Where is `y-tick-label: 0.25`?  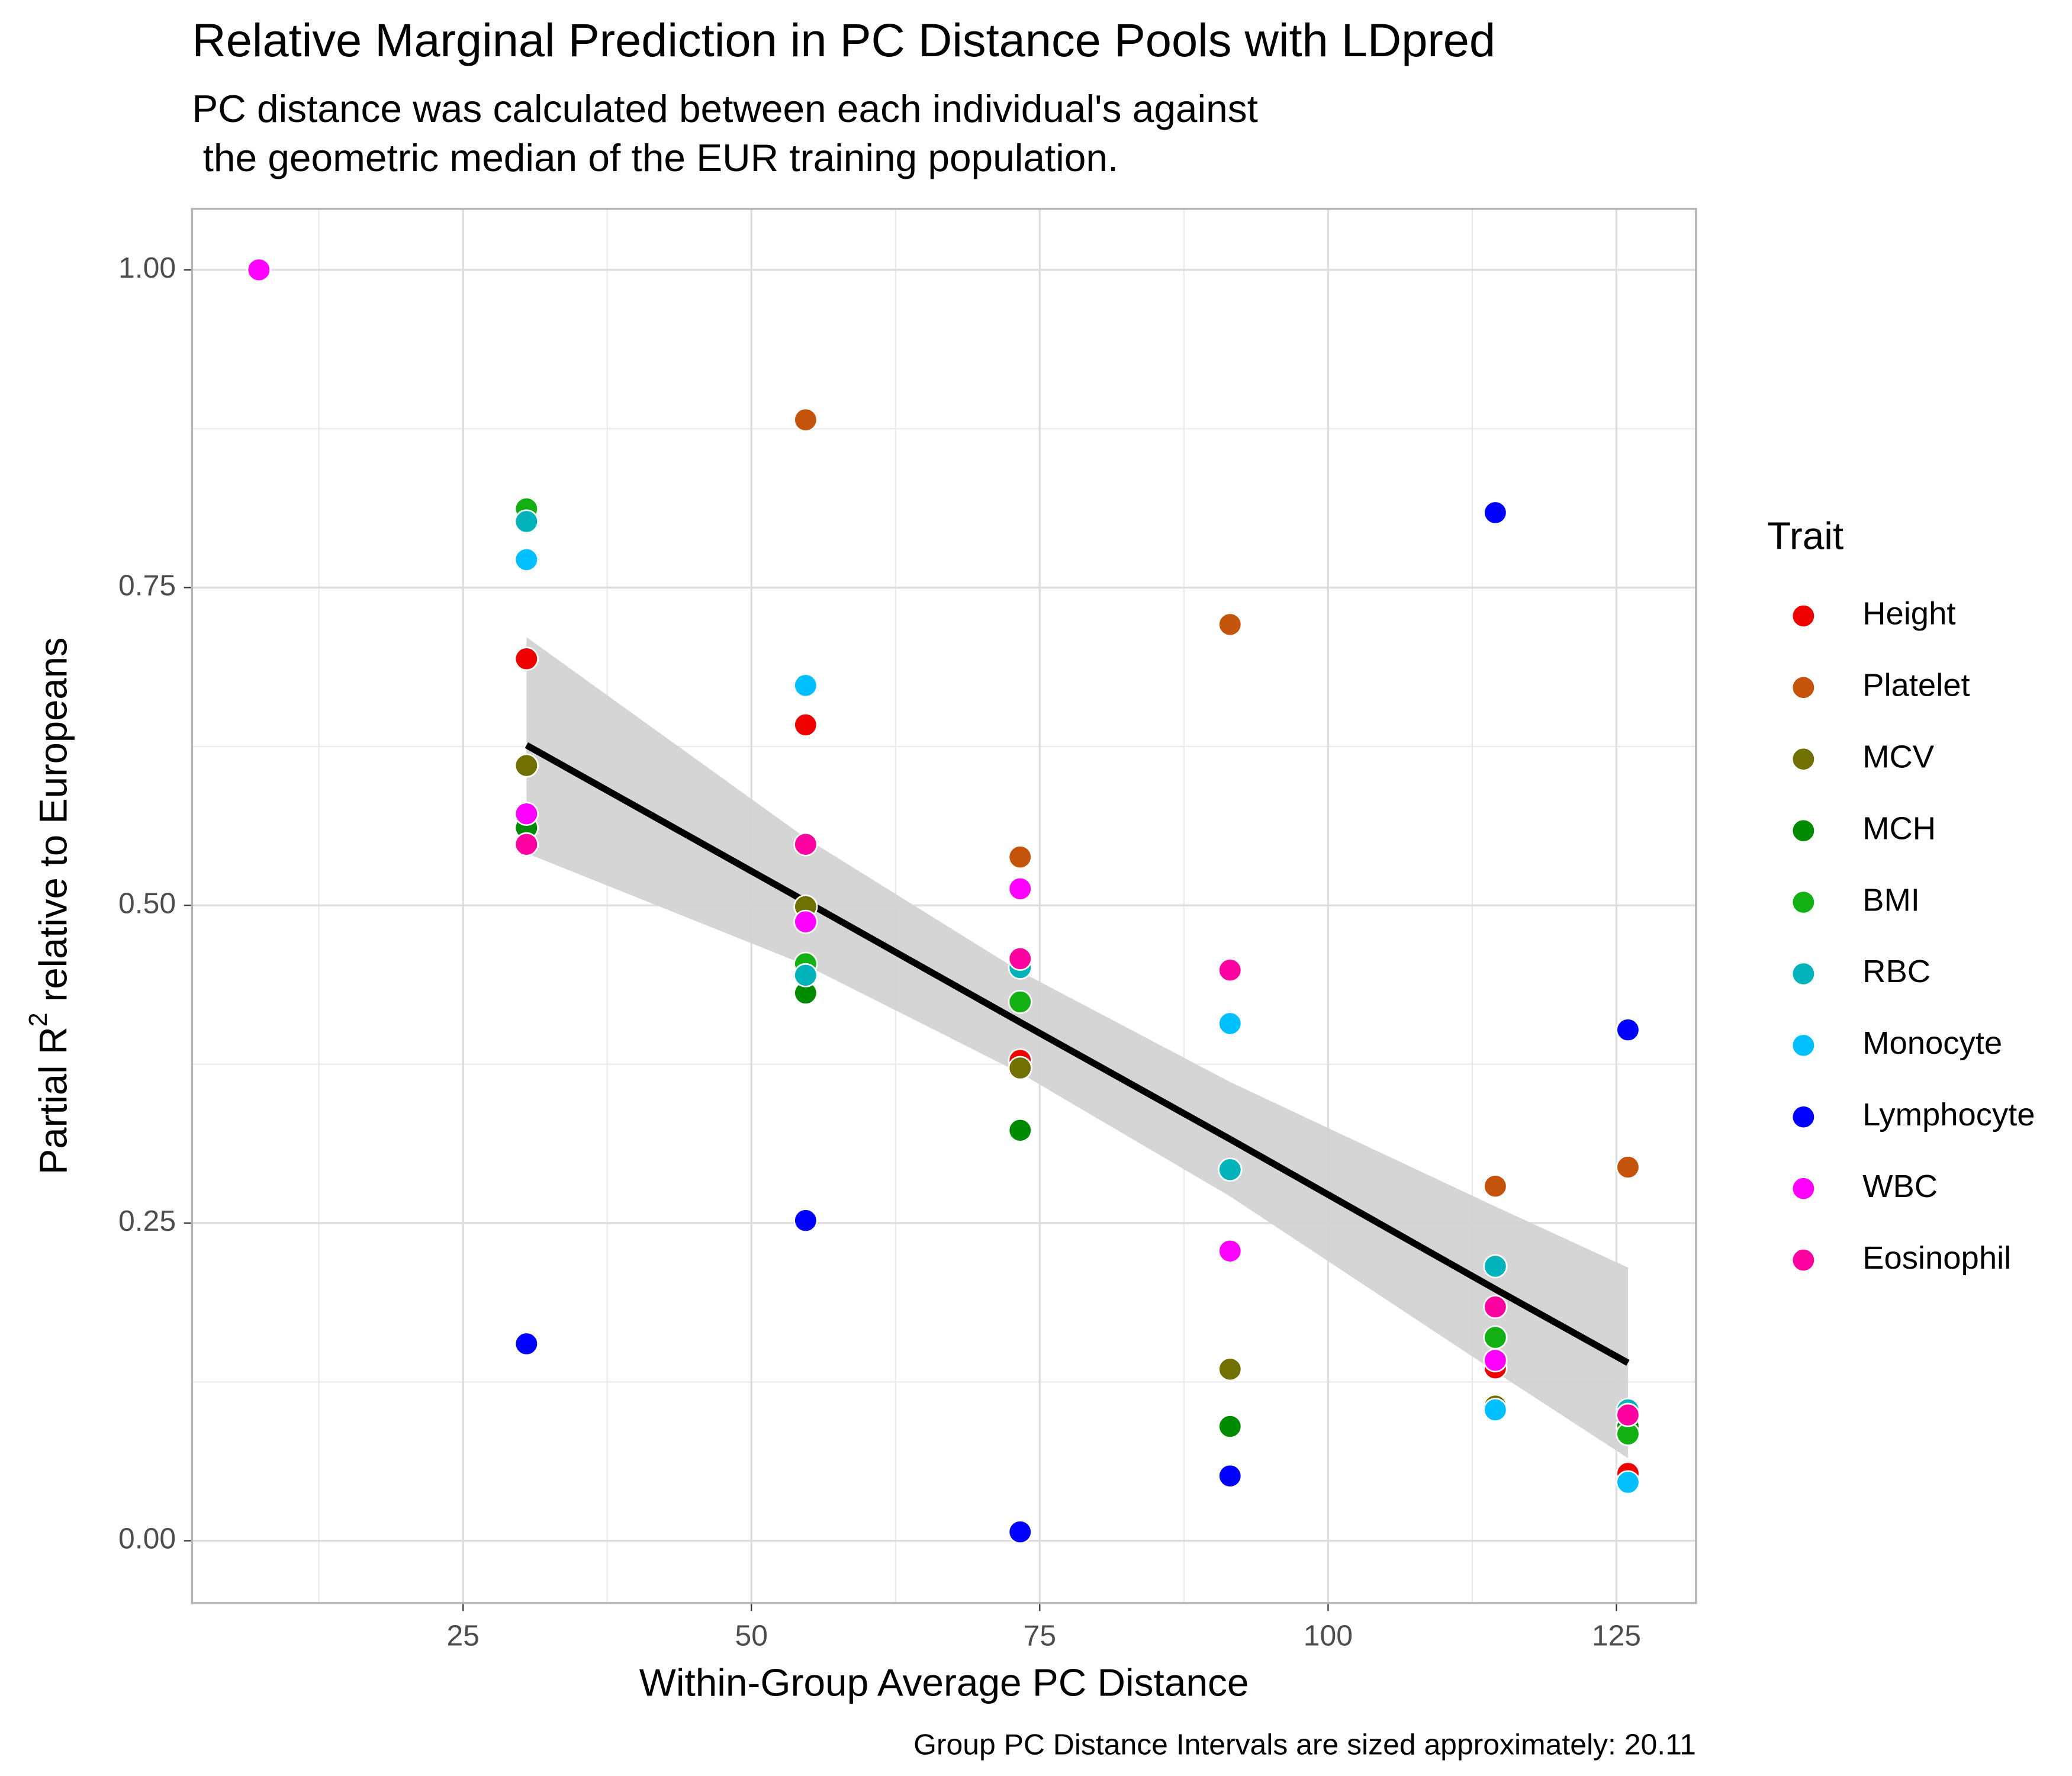 y-tick-label: 0.25 is located at coordinates (147, 1220).